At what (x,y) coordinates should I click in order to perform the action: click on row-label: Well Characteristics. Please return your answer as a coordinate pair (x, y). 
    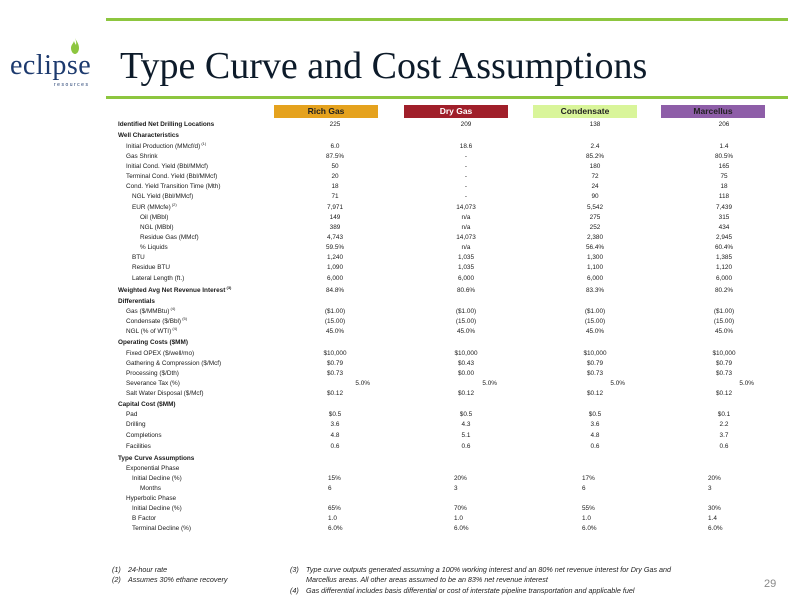
    Looking at the image, I should click on (148, 136).